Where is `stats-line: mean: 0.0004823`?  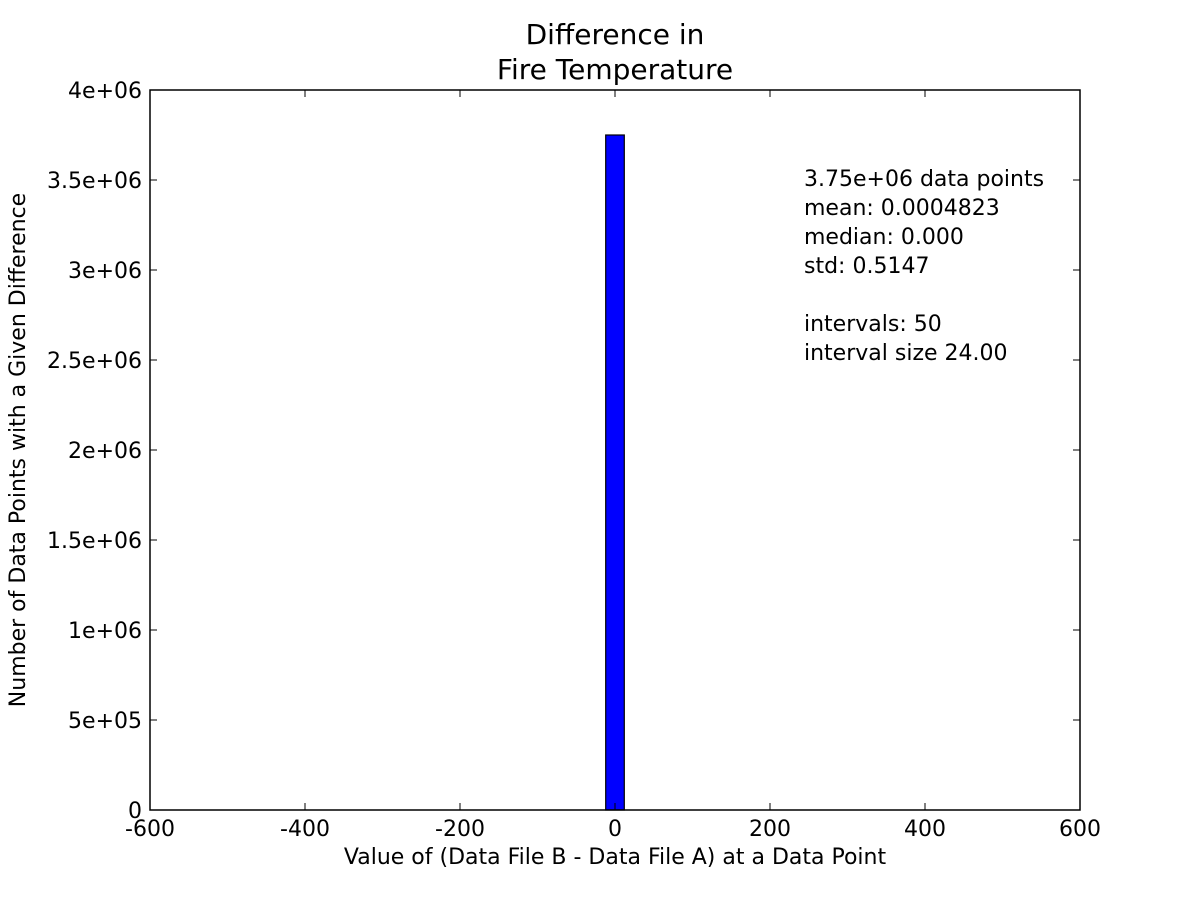
stats-line: mean: 0.0004823 is located at coordinates (902, 208).